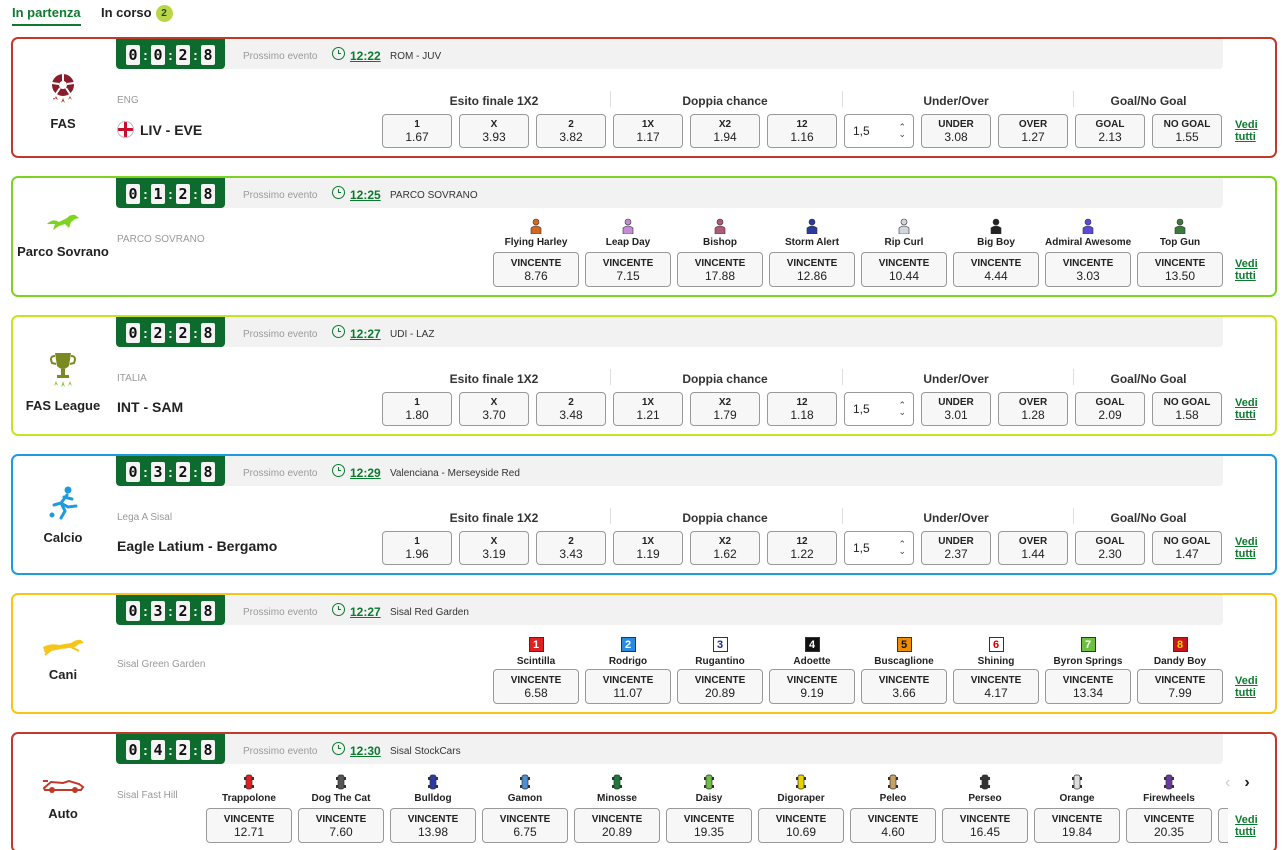  What do you see at coordinates (1187, 131) in the screenshot?
I see `odds-button: NO GOAL 1.55` at bounding box center [1187, 131].